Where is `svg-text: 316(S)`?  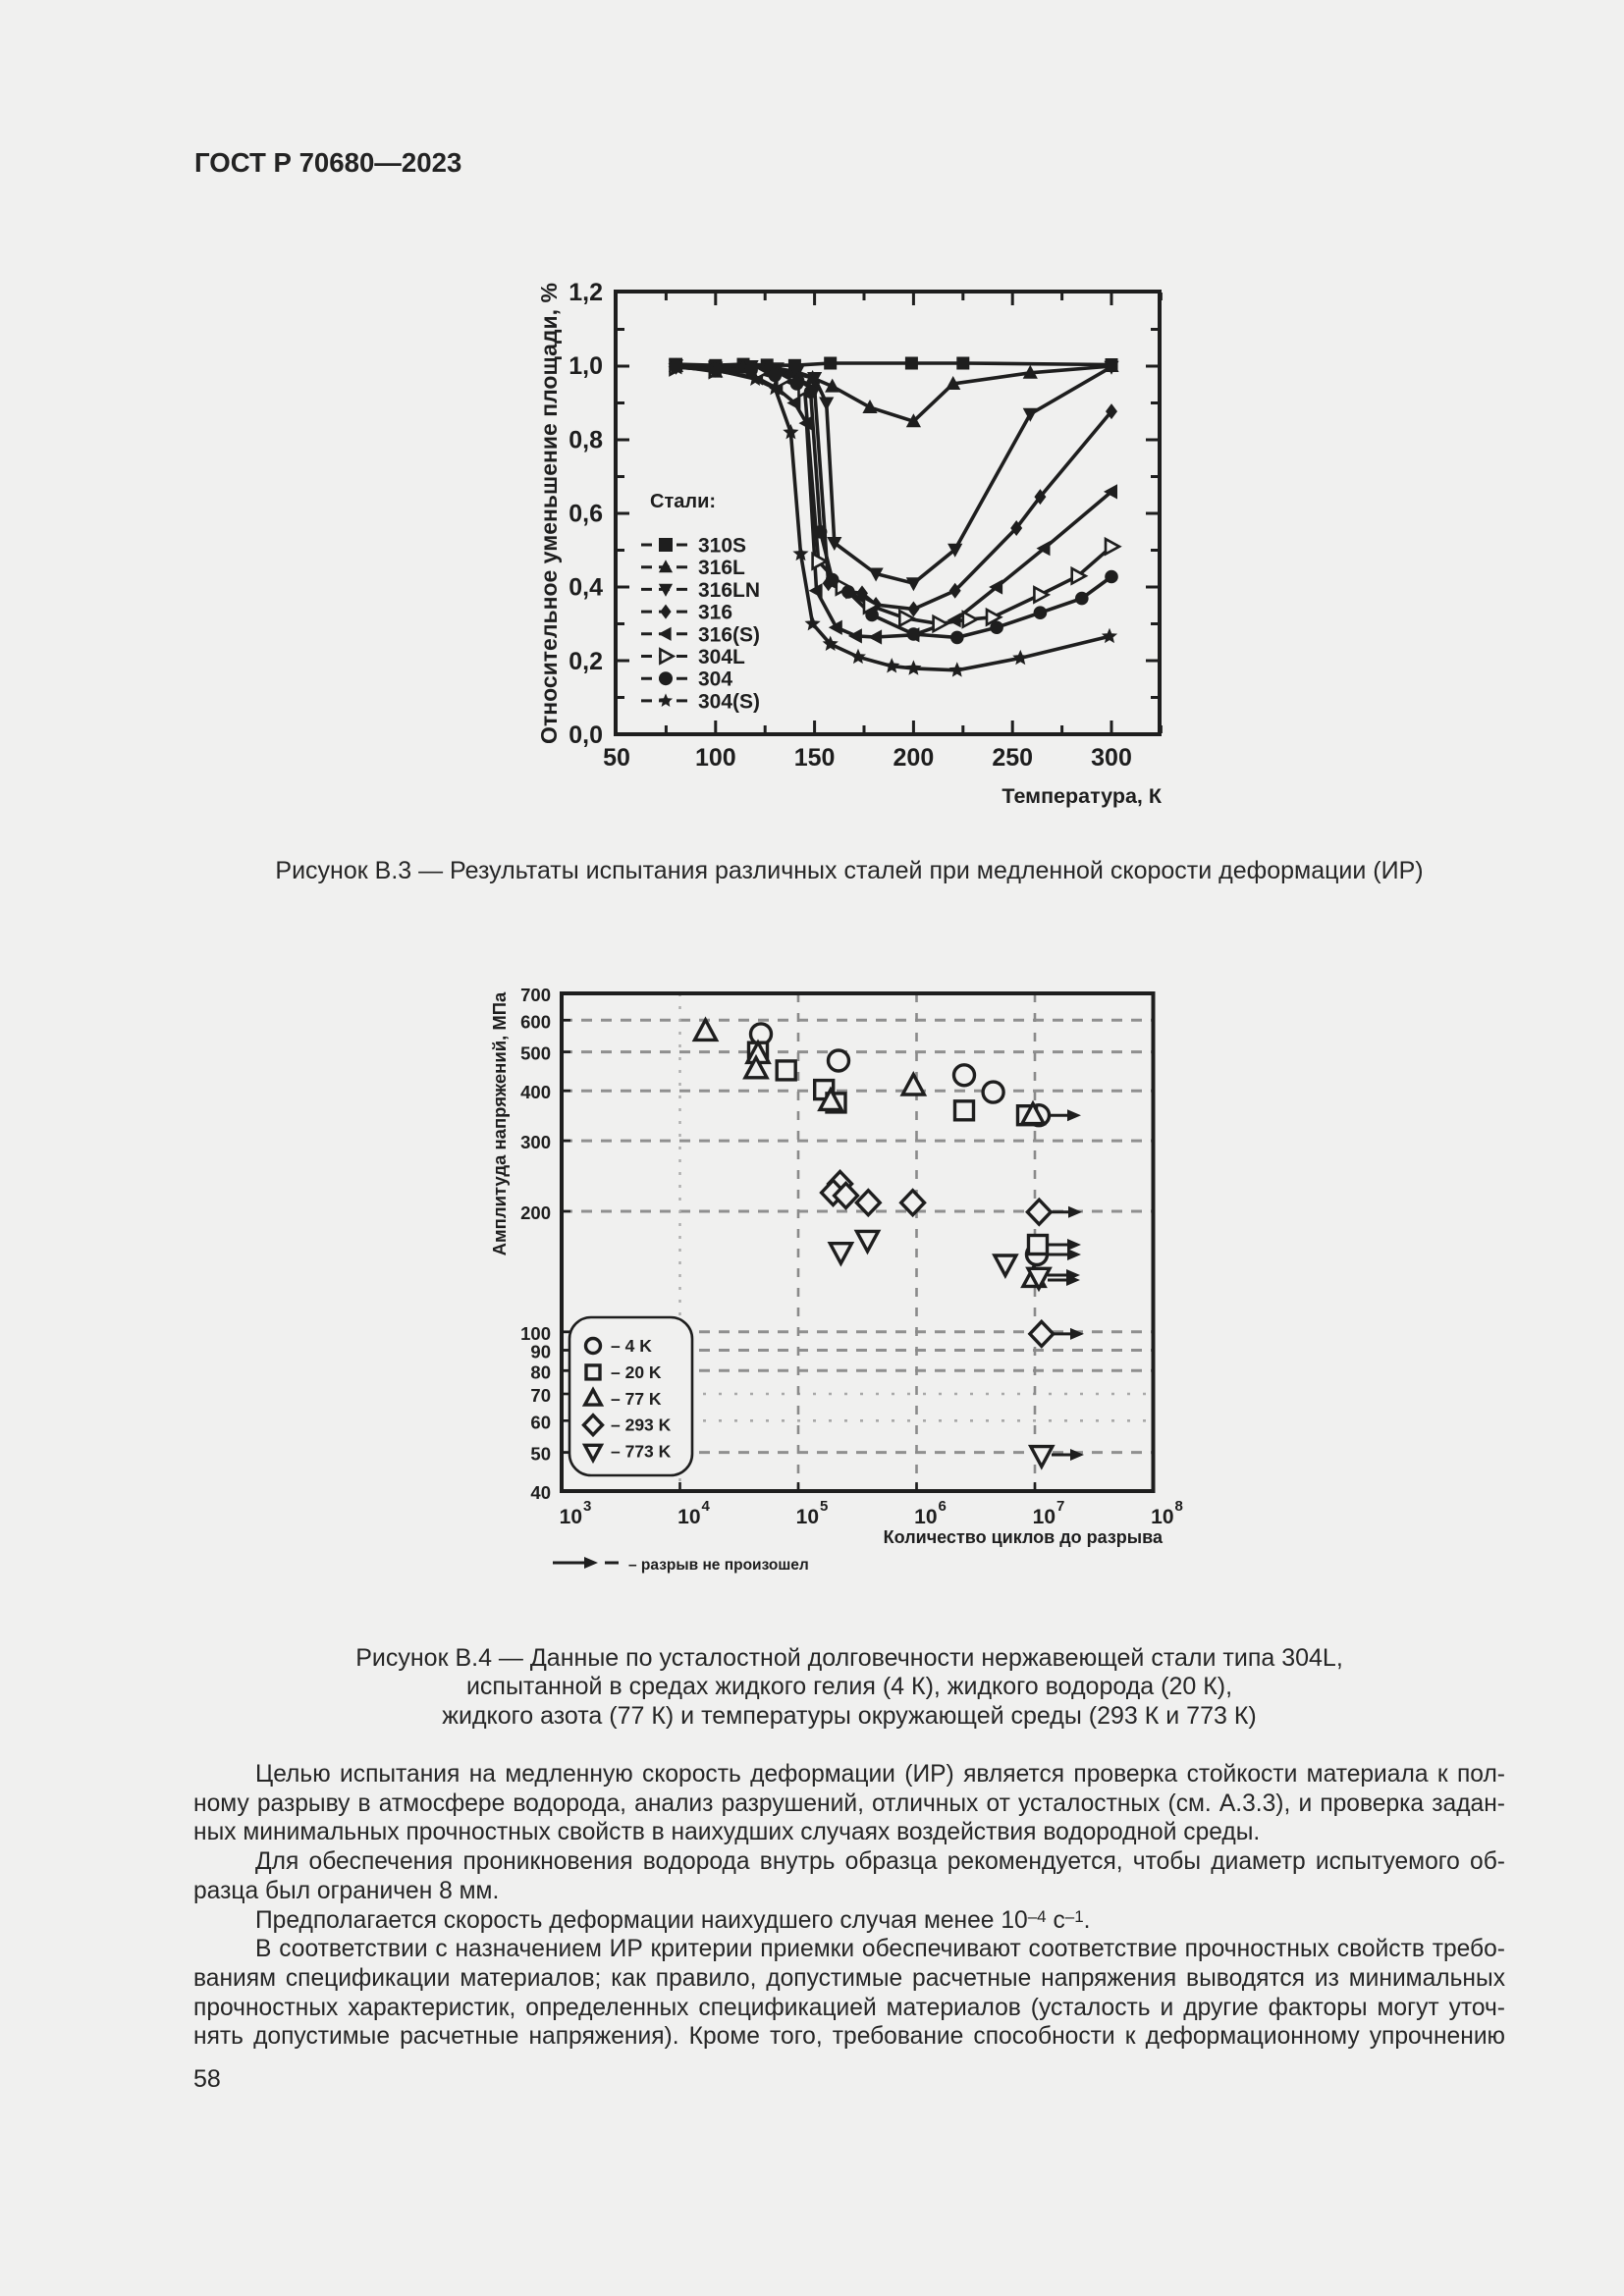 svg-text: 316(S) is located at coordinates (729, 634).